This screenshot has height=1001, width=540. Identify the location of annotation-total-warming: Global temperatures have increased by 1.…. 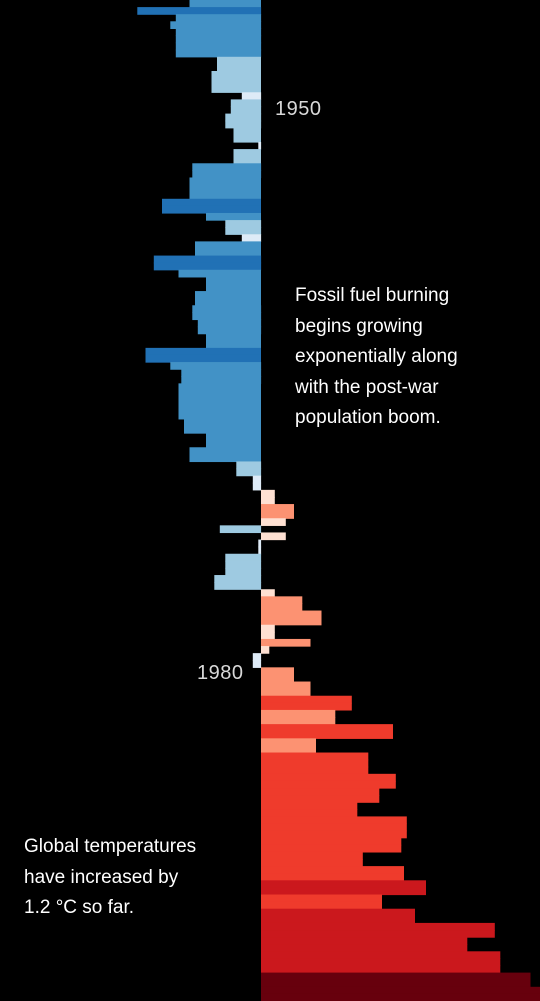
(110, 878).